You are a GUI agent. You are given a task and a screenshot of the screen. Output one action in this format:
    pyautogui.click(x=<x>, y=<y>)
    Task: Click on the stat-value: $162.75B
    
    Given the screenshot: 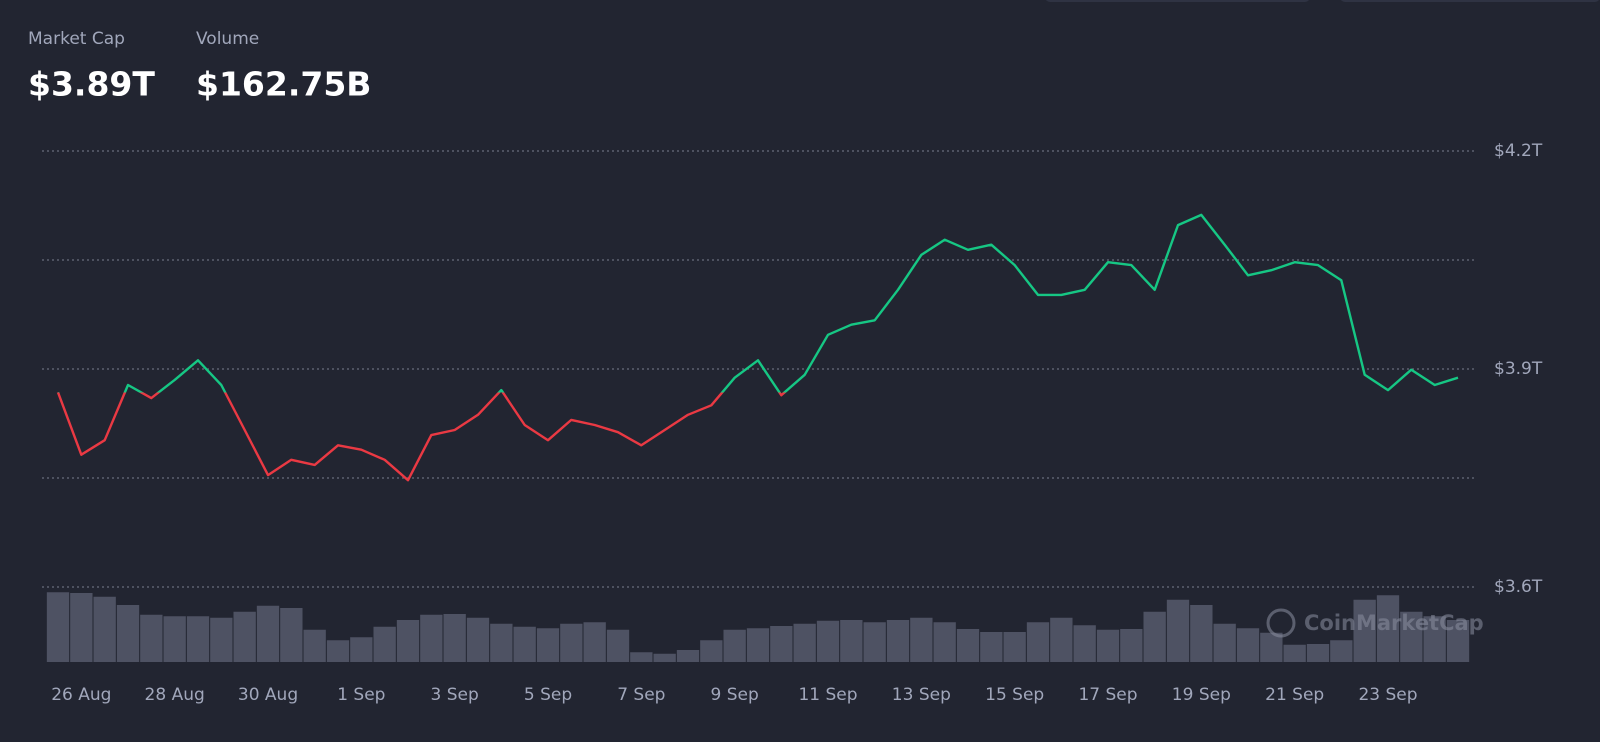 What is the action you would take?
    pyautogui.click(x=283, y=84)
    